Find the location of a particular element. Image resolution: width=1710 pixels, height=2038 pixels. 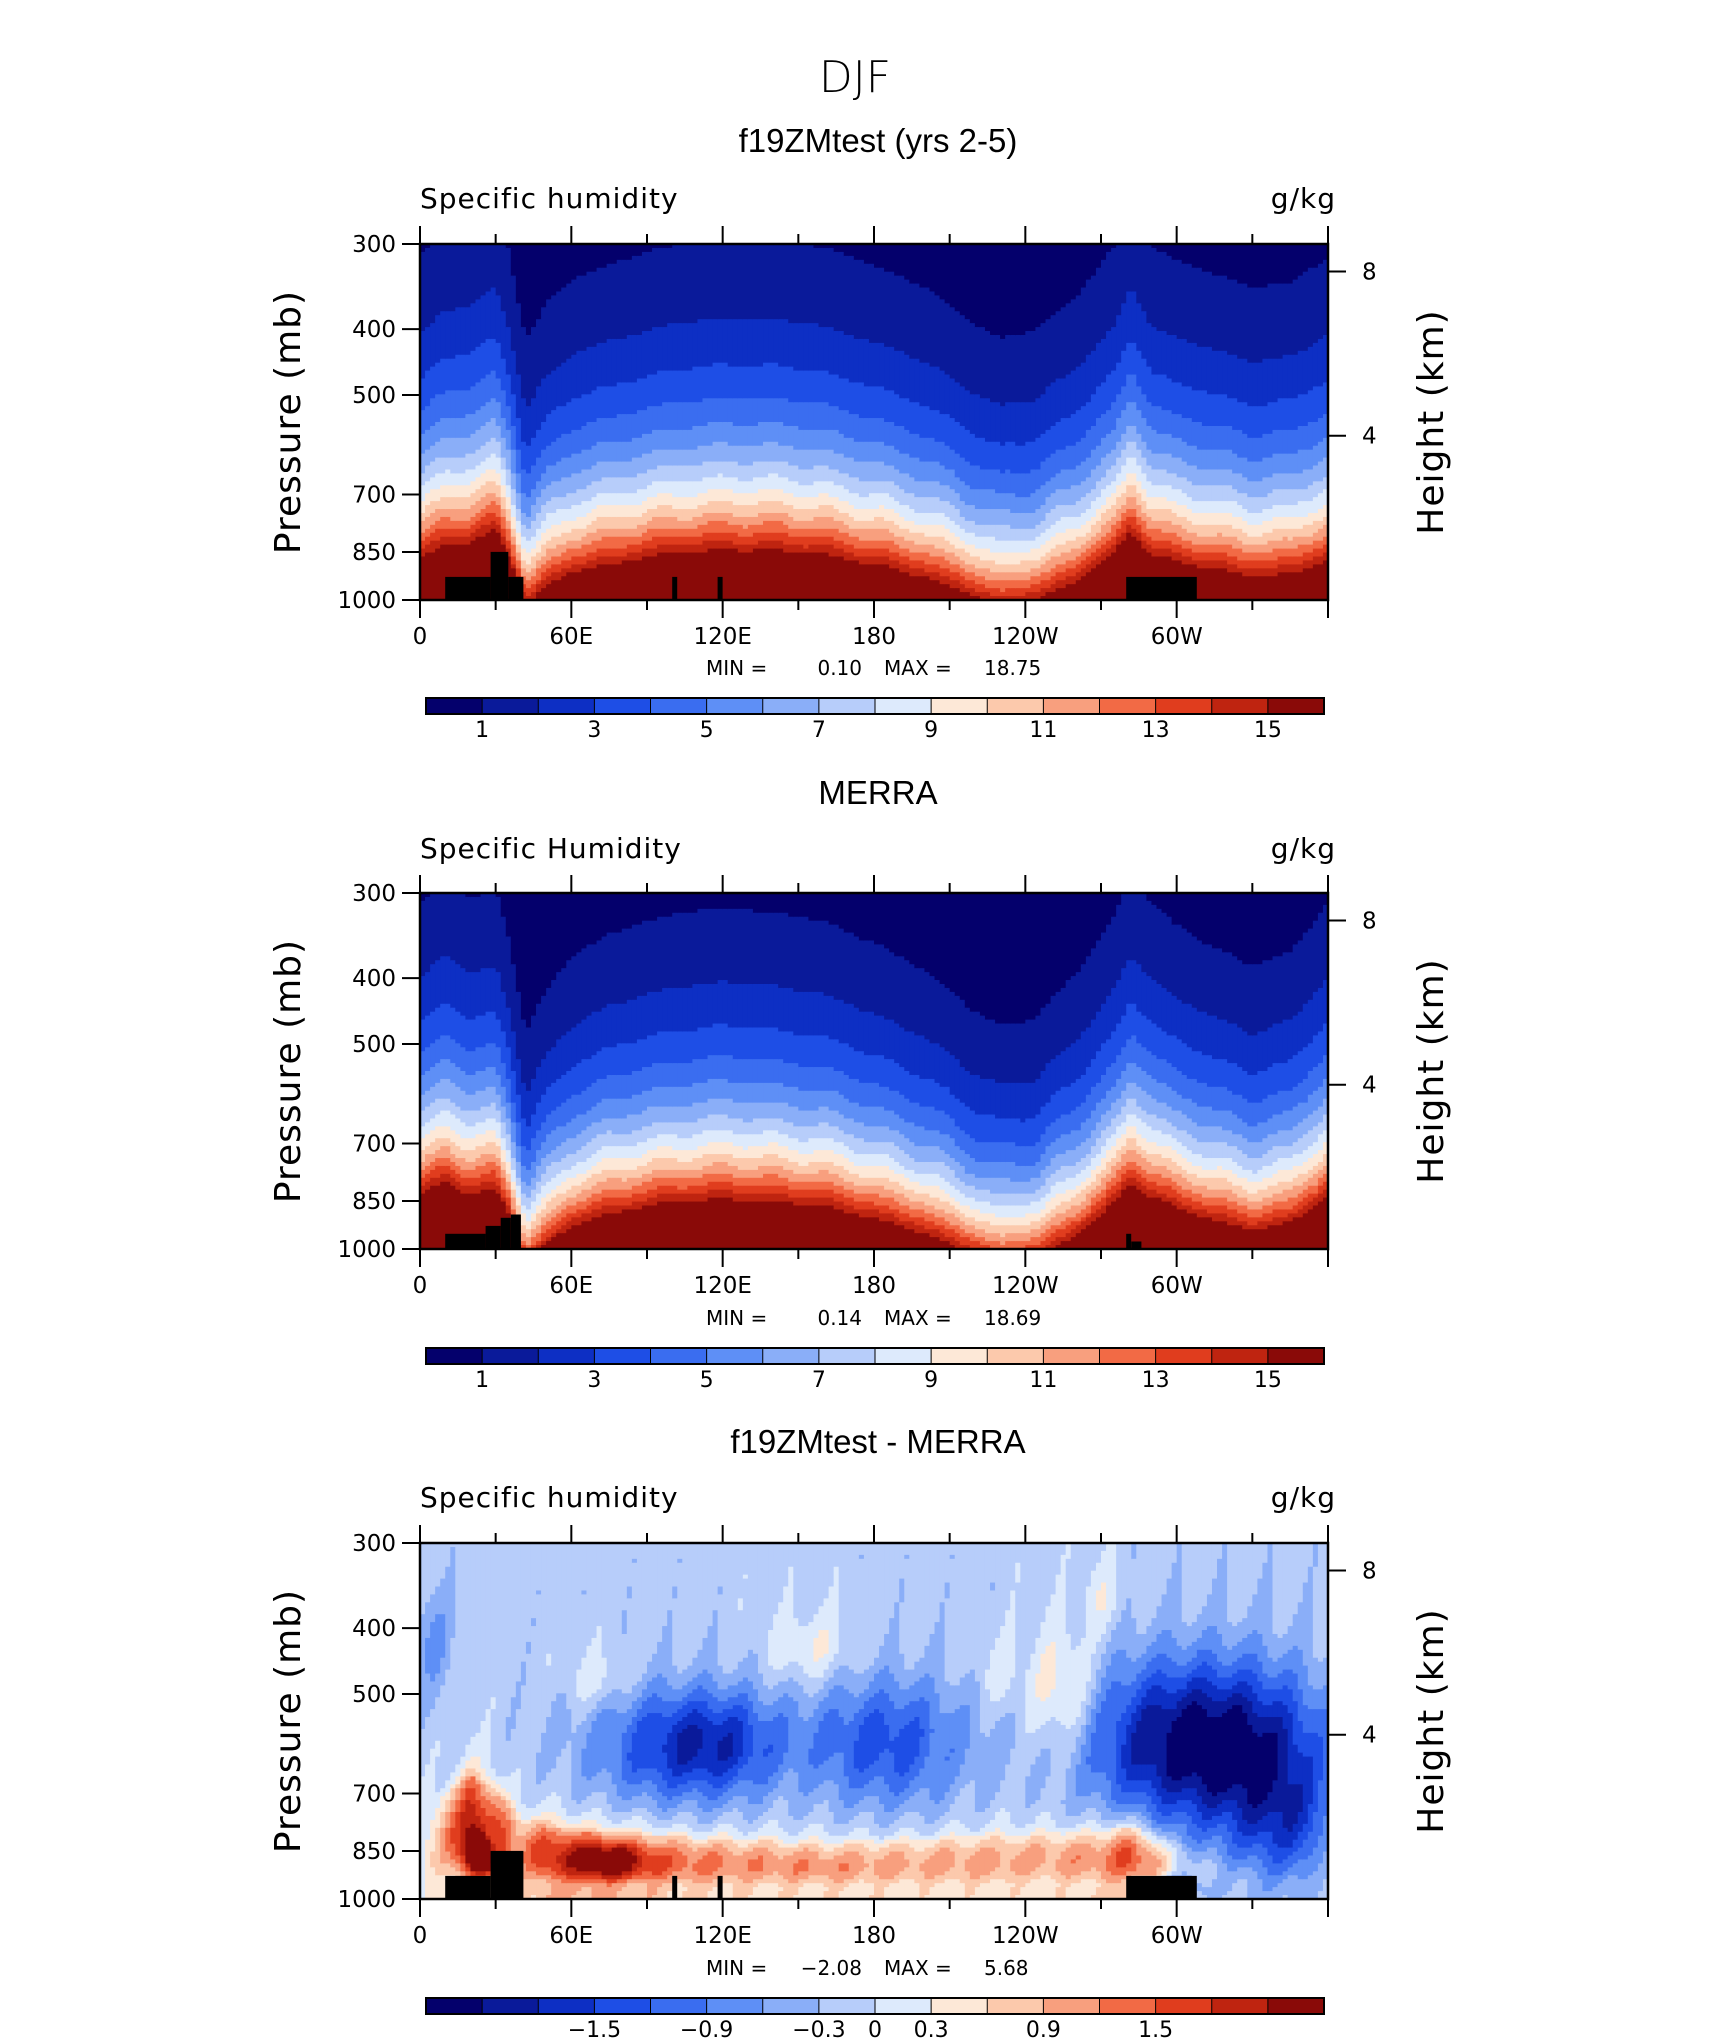

min-value: 0.10 is located at coordinates (839, 668).